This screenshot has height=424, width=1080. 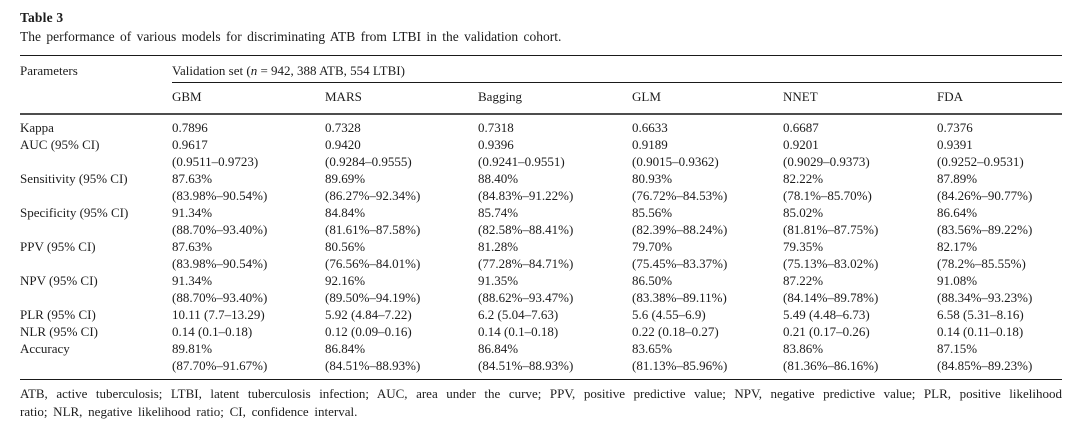 I want to click on table-cell: 0.14 (0.1–0.18), so click(x=248, y=331).